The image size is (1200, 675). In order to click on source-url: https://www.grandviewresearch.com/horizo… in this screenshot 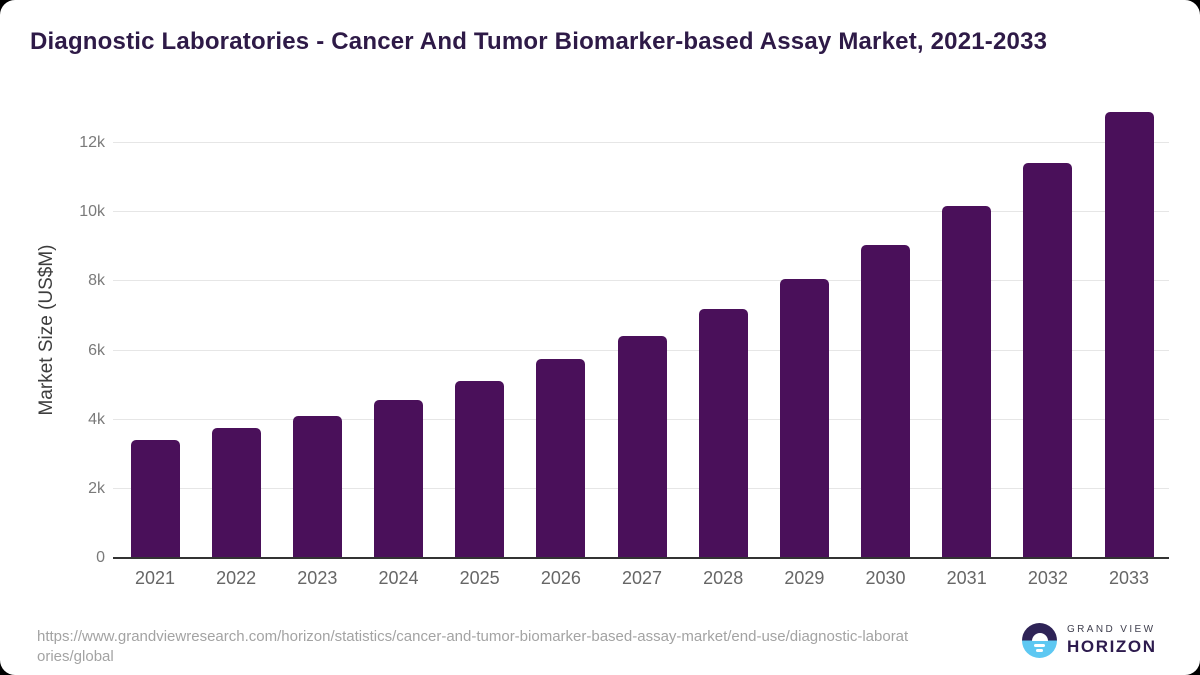, I will do `click(502, 647)`.